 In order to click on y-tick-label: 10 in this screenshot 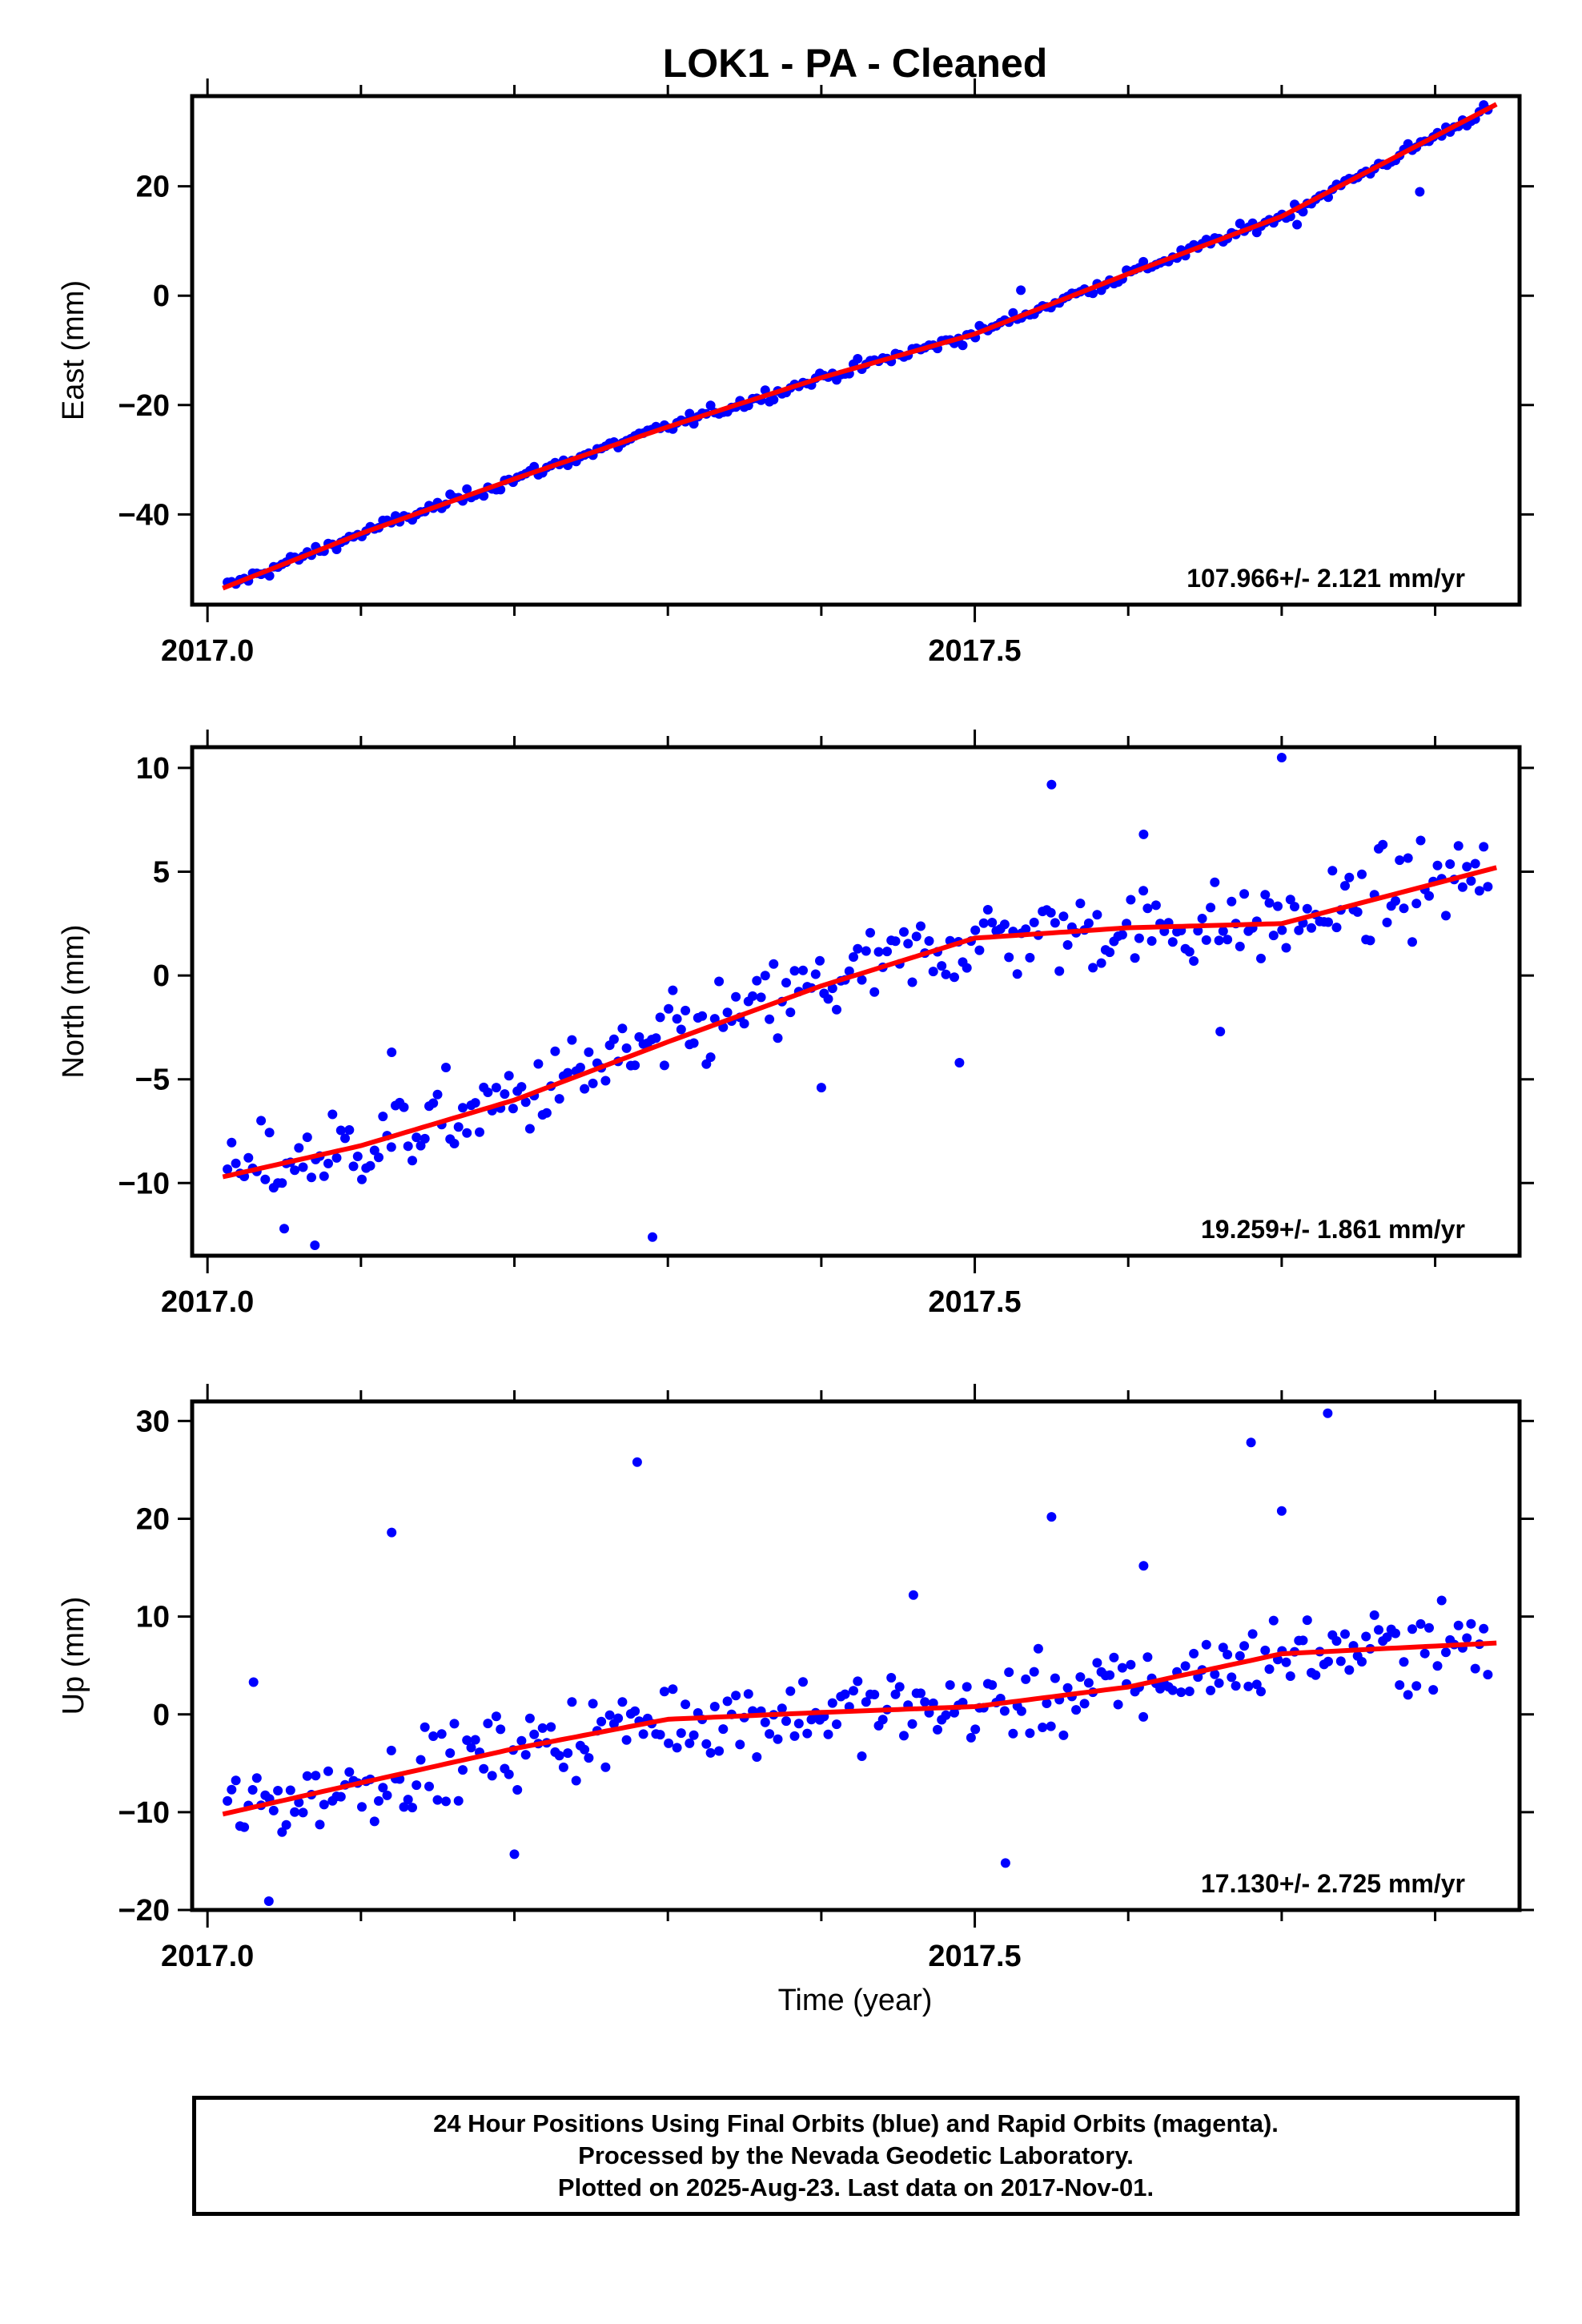, I will do `click(153, 769)`.